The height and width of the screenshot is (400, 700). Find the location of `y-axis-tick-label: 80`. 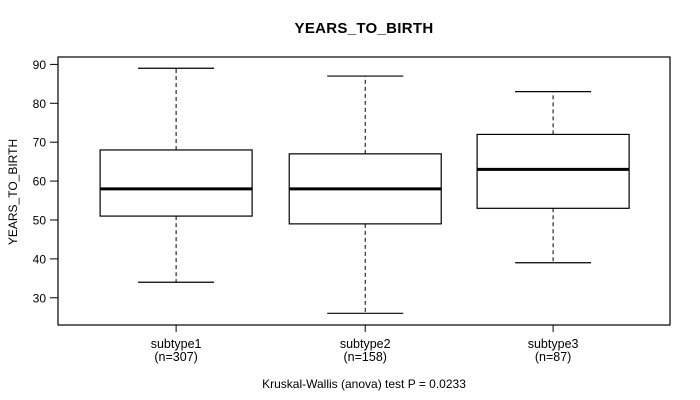

y-axis-tick-label: 80 is located at coordinates (40, 104).